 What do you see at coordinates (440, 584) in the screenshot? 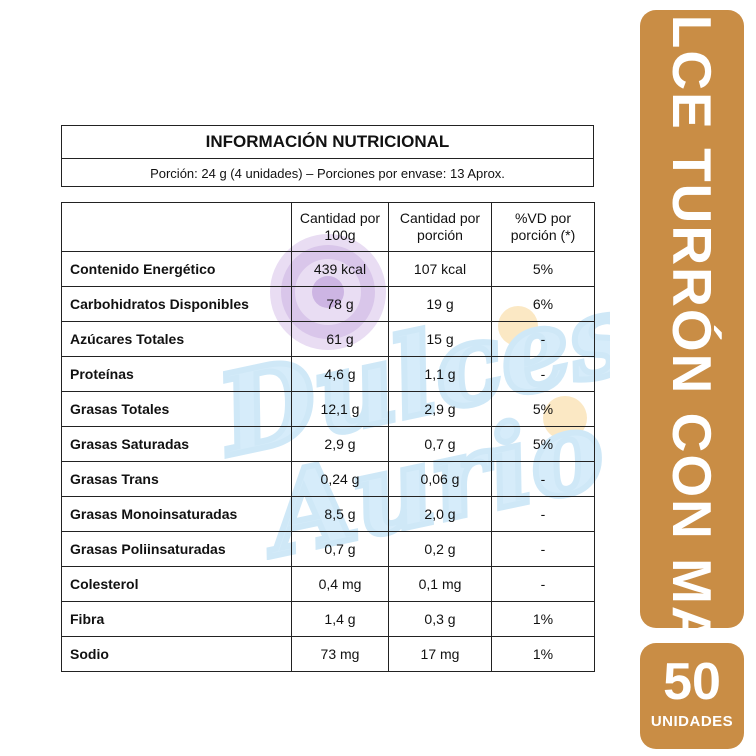
I see `per-portion-value: 0,1 mg` at bounding box center [440, 584].